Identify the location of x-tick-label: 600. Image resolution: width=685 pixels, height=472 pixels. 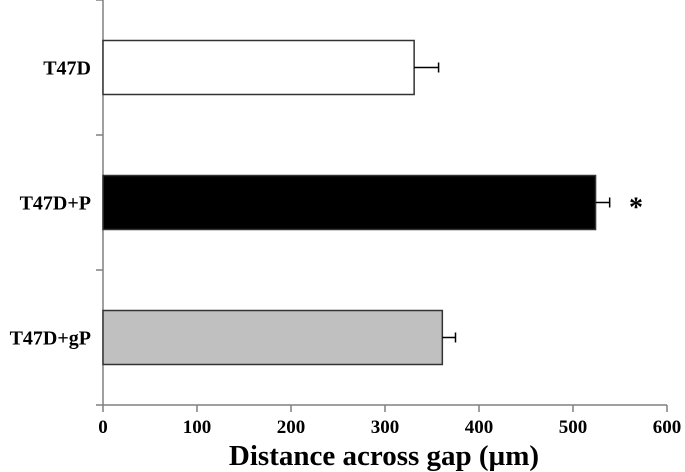
(667, 427).